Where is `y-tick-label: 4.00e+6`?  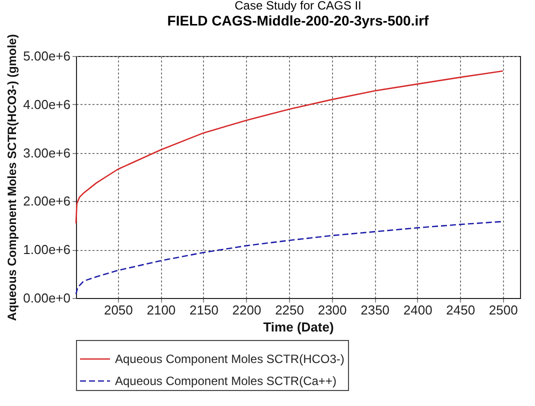
y-tick-label: 4.00e+6 is located at coordinates (46, 104).